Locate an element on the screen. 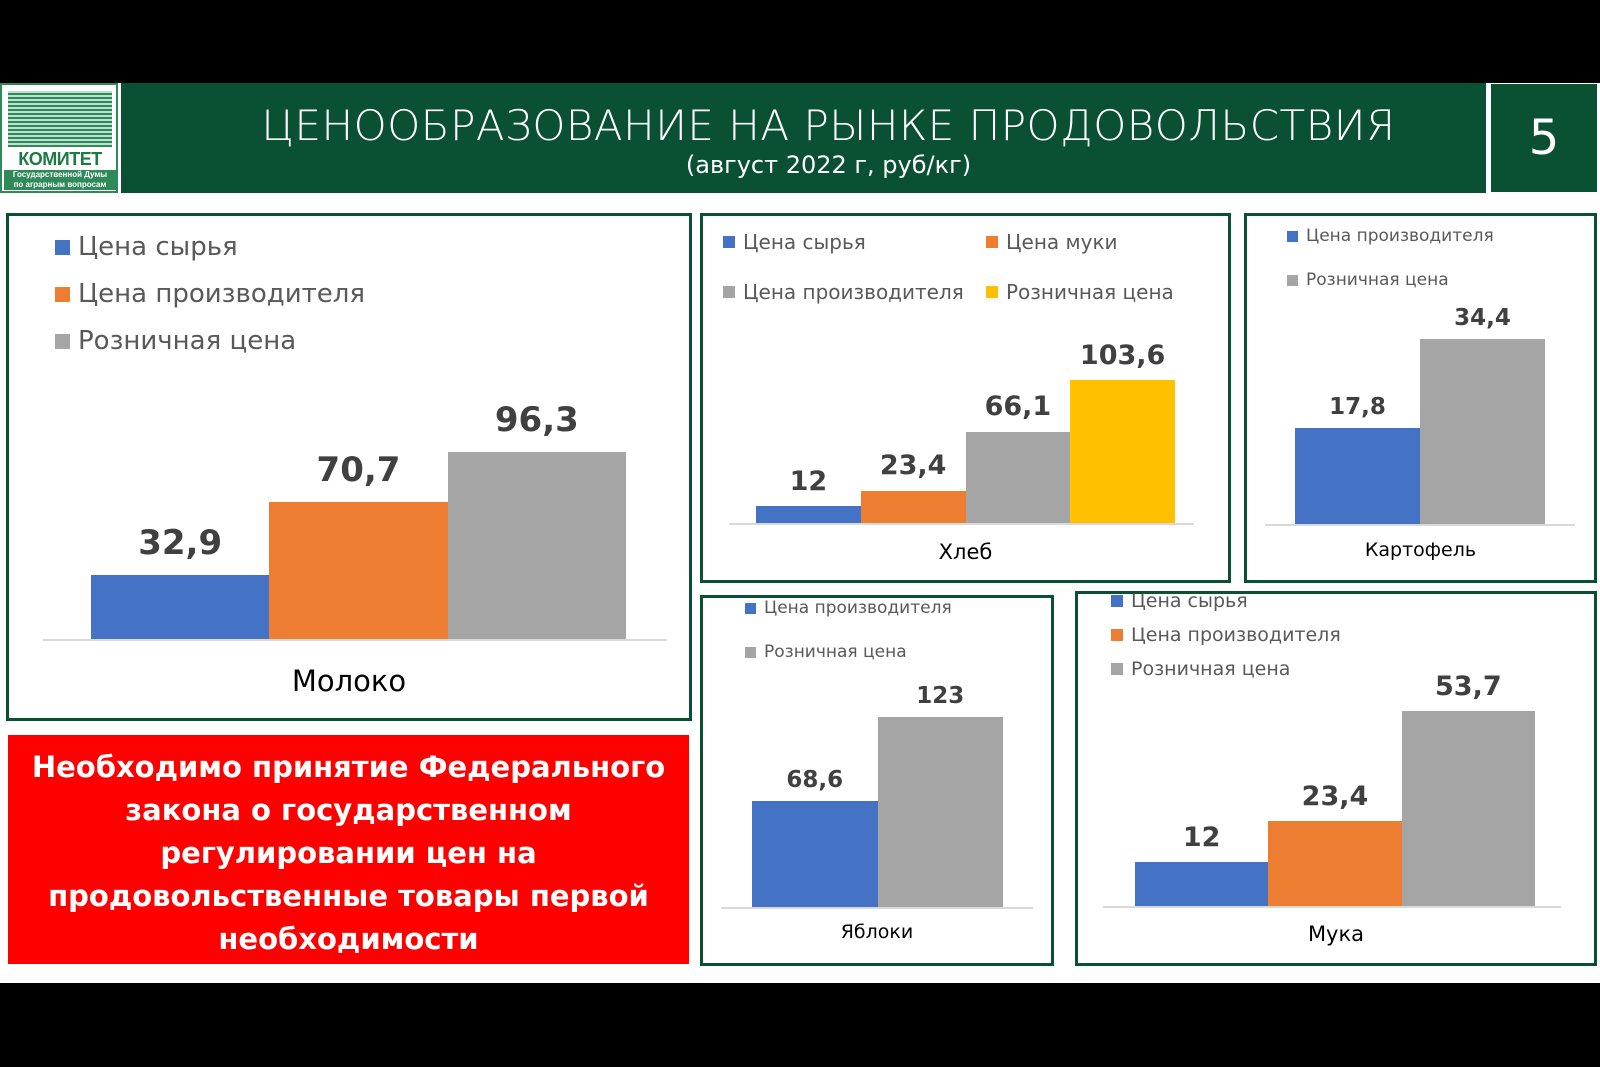  plot-area: 68,6 123 is located at coordinates (877, 782).